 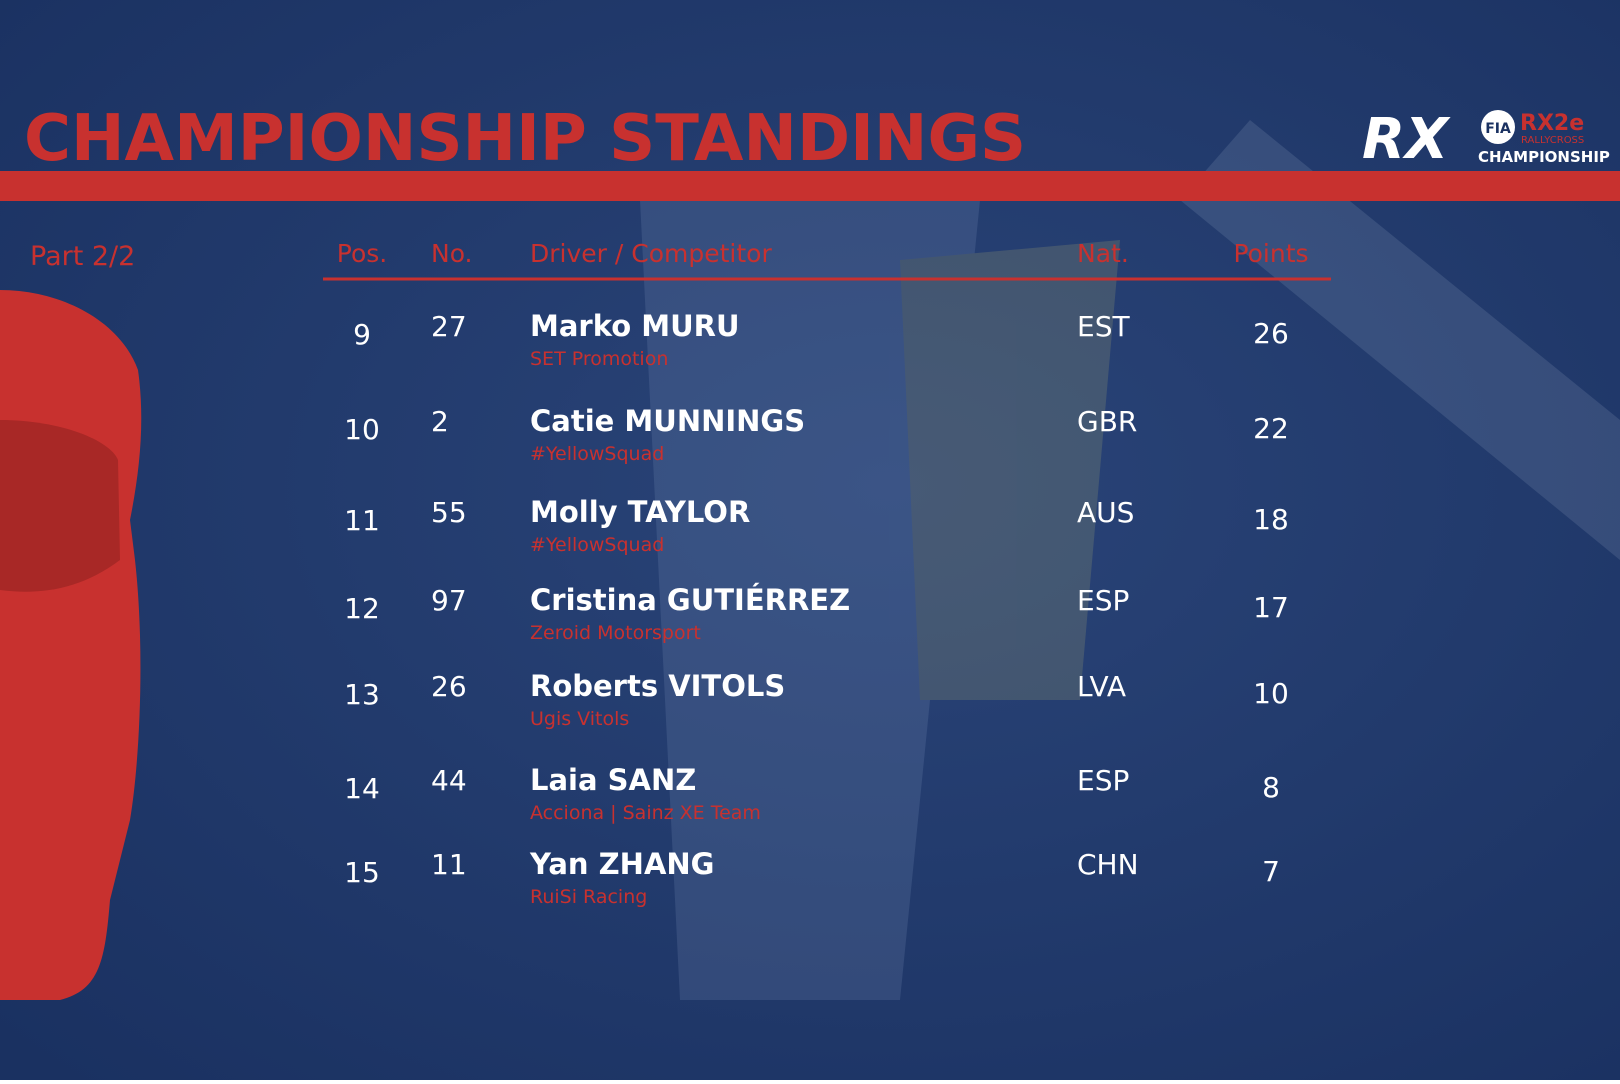 What do you see at coordinates (1406, 139) in the screenshot?
I see `logo-rx: RX` at bounding box center [1406, 139].